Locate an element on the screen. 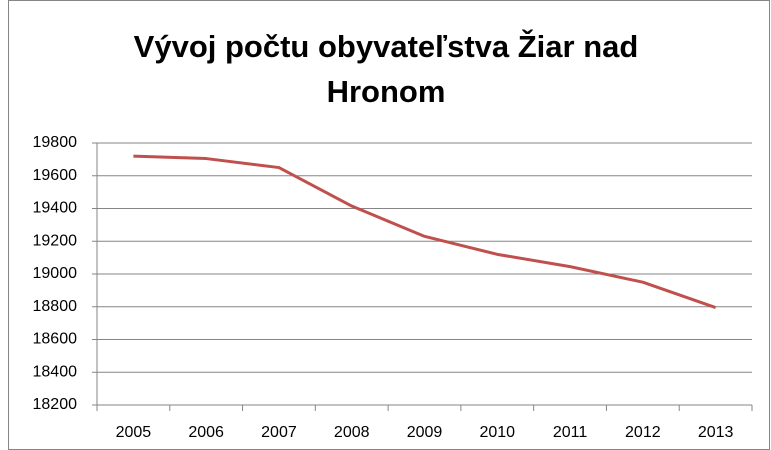 This screenshot has width=771, height=450. x-tick-label: 2006 is located at coordinates (206, 432).